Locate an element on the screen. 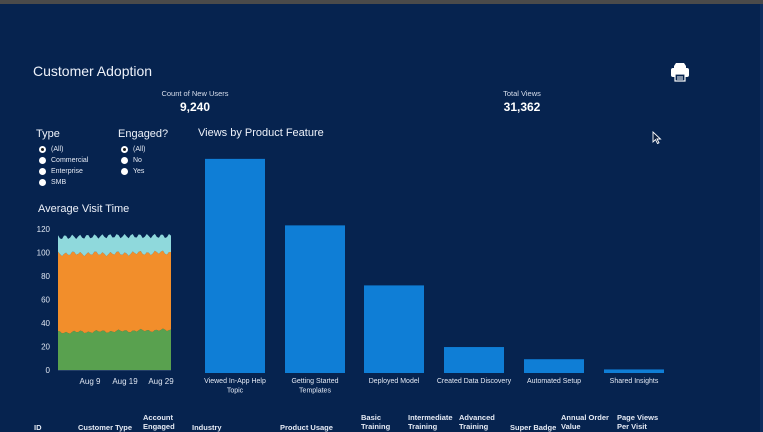  bar-getting-started-templates is located at coordinates (315, 299).